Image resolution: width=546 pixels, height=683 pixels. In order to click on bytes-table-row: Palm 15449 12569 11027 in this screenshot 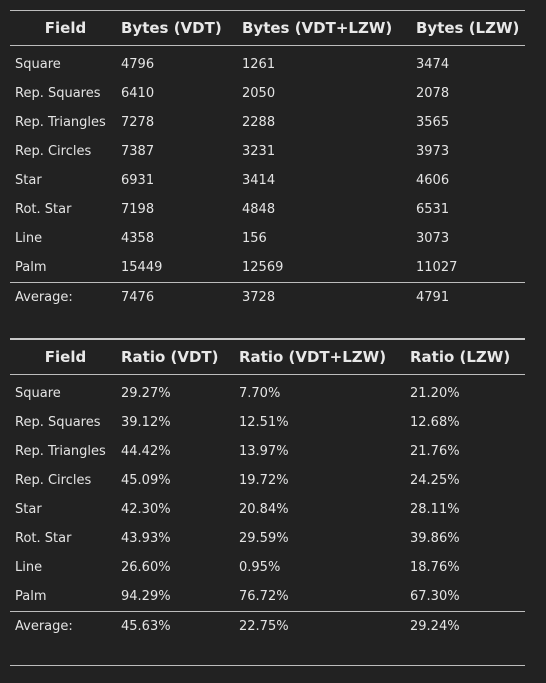, I will do `click(267, 268)`.